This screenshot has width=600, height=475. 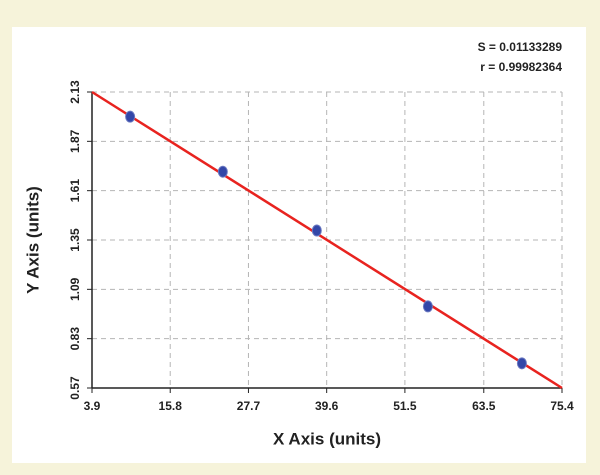 I want to click on y-tick-label: 2.13, so click(x=75, y=92).